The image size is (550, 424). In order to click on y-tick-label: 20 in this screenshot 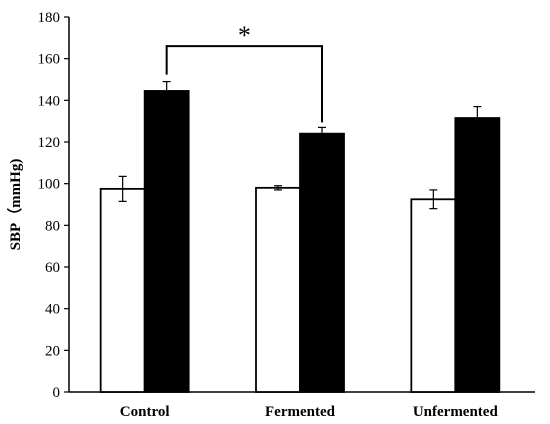, I will do `click(52, 351)`.